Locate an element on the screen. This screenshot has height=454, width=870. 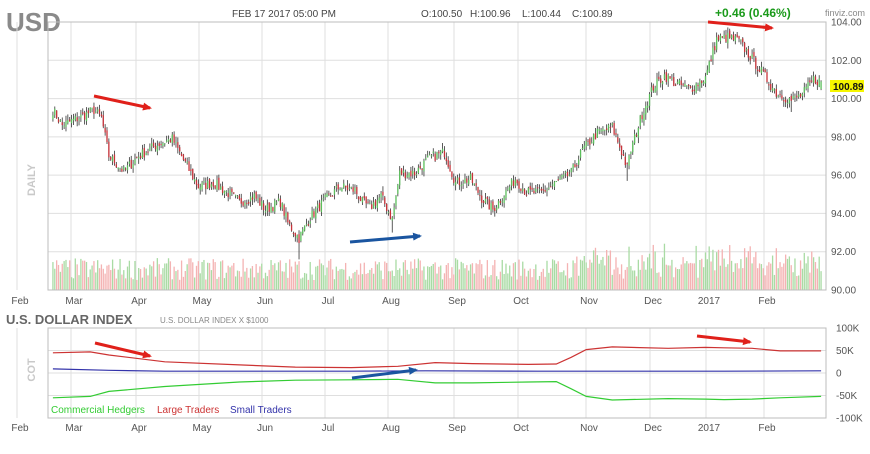
cot-y-tick-label: 0 is located at coordinates (839, 374).